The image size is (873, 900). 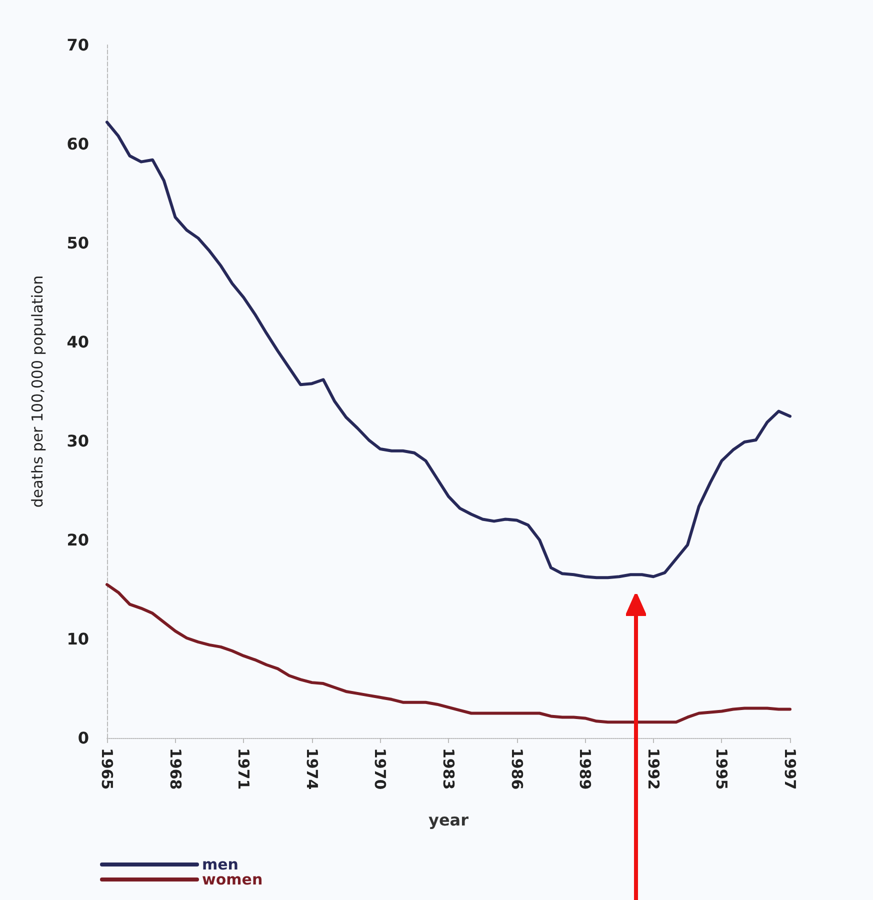 I want to click on x-tick-label: 1997, so click(x=790, y=769).